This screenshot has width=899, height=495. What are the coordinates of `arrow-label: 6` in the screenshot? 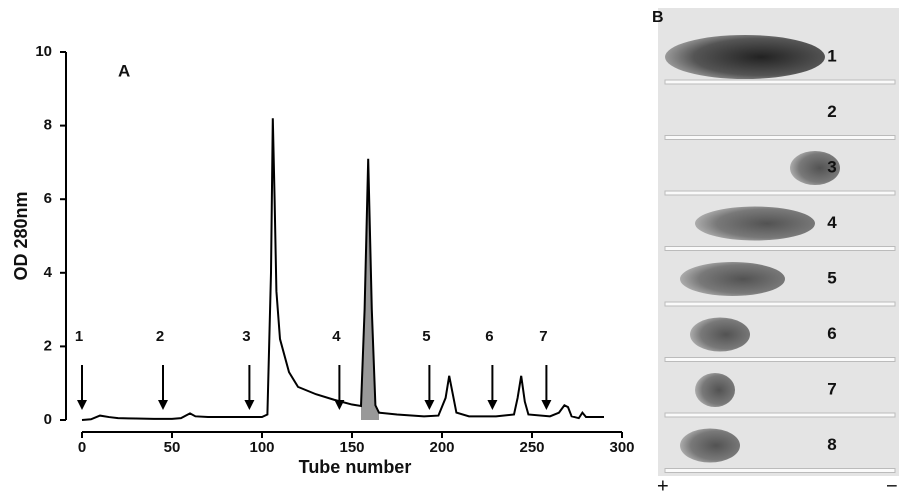 It's located at (489, 336).